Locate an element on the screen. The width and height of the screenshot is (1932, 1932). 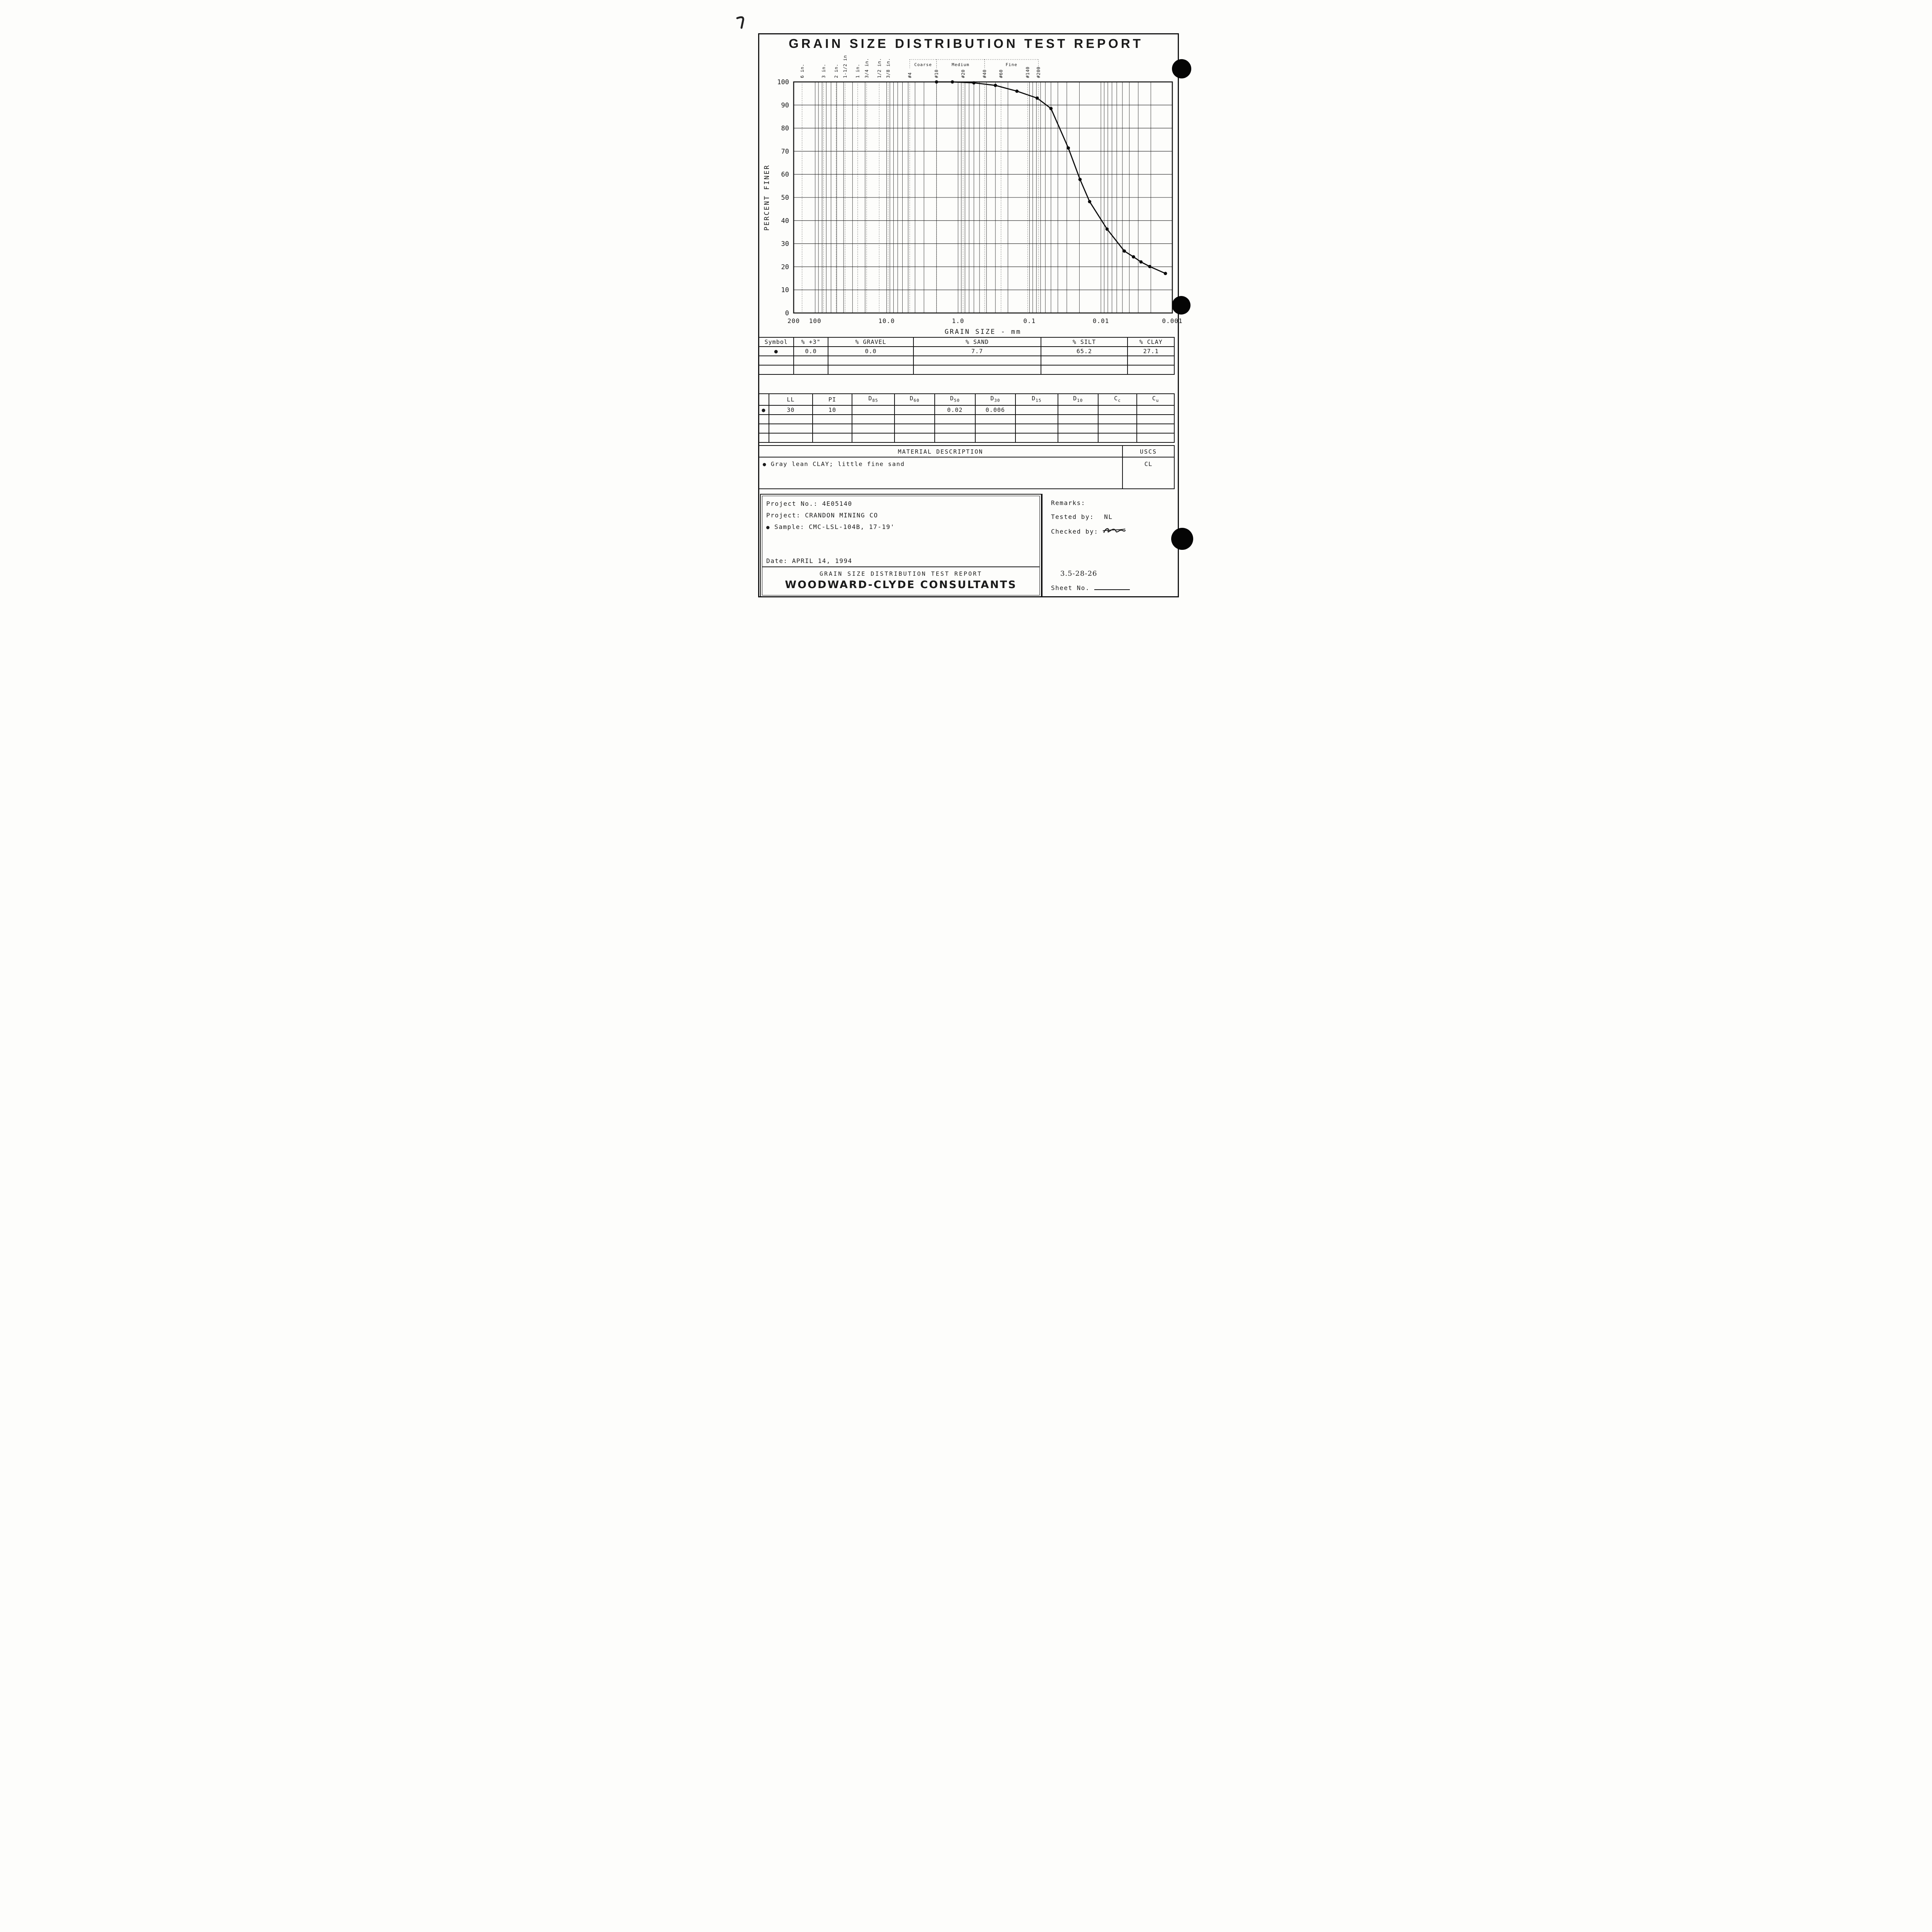
y-tick-label: 40 is located at coordinates (785, 221).